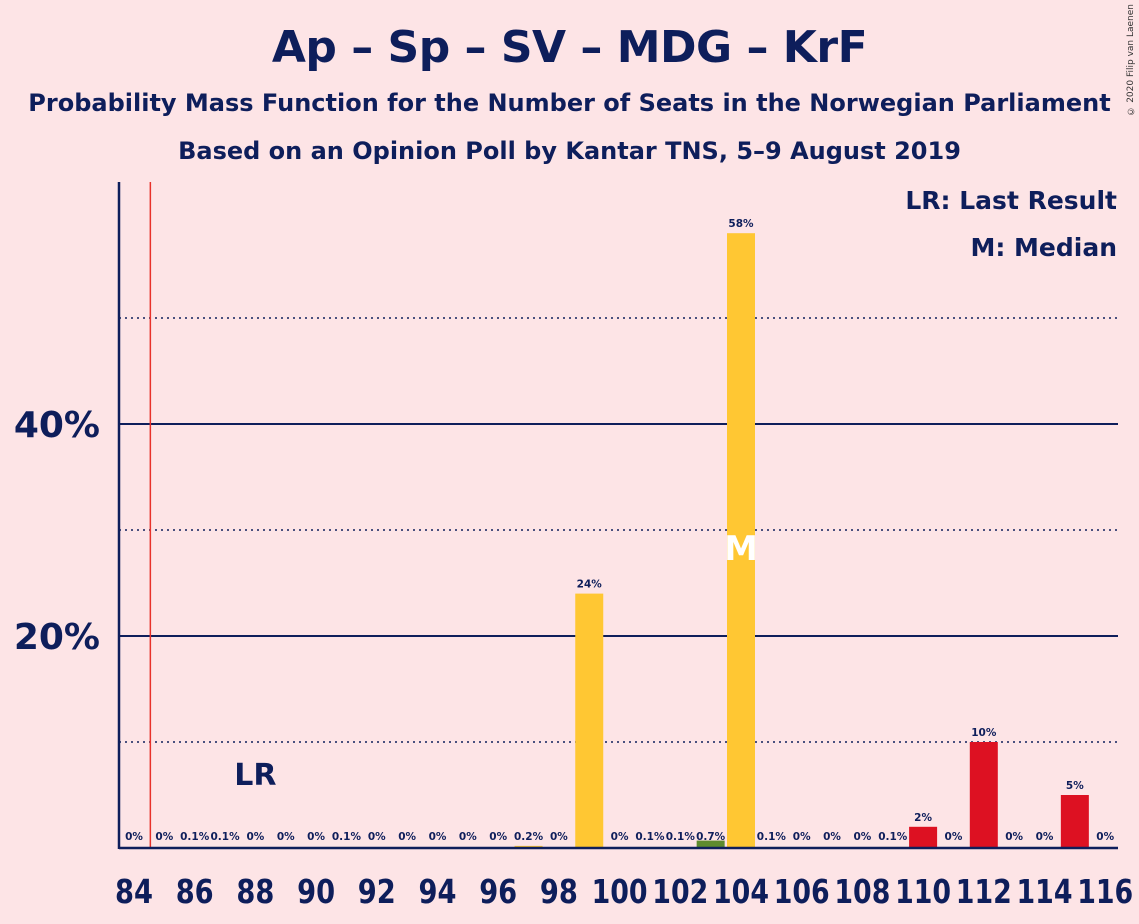  What do you see at coordinates (1105, 891) in the screenshot?
I see `x-tick-label: 116` at bounding box center [1105, 891].